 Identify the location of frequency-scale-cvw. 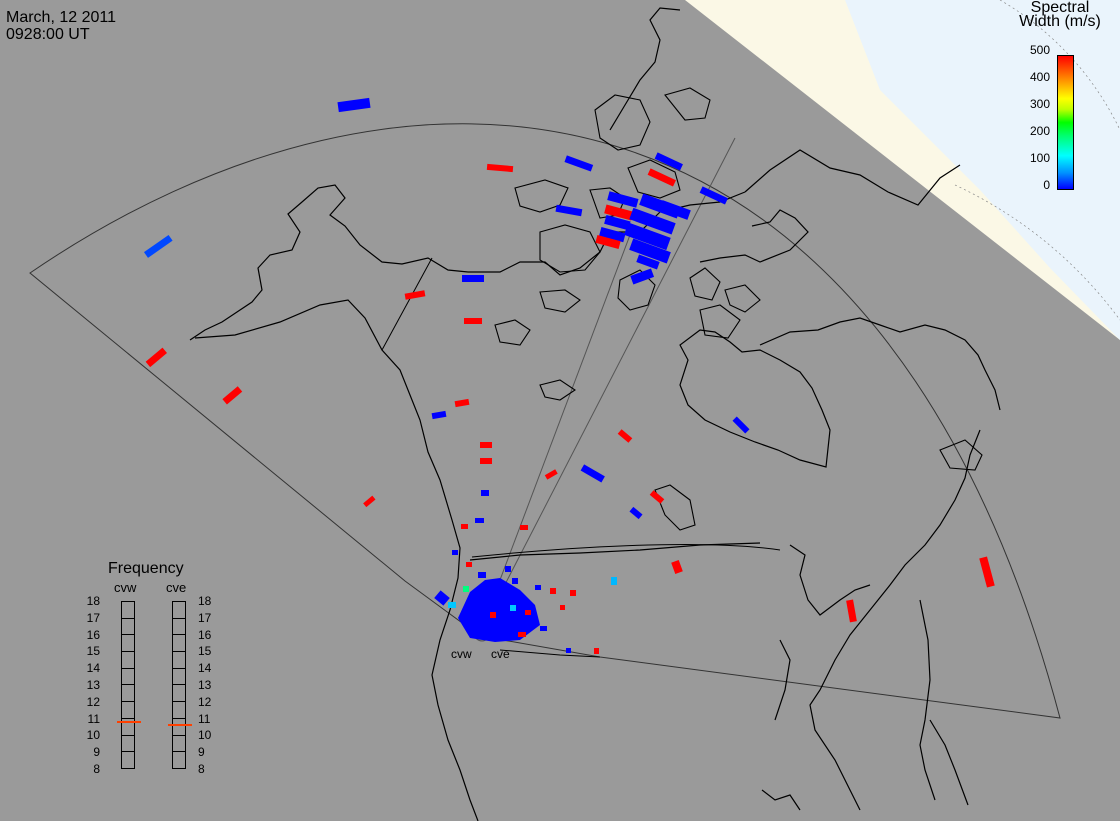
(128, 685).